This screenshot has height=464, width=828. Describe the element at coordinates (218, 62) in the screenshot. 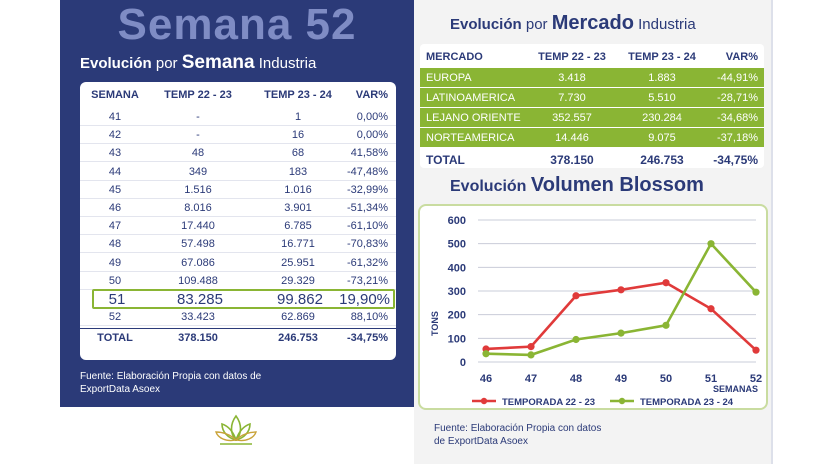

I see `subtitle-bold: Semana` at that location.